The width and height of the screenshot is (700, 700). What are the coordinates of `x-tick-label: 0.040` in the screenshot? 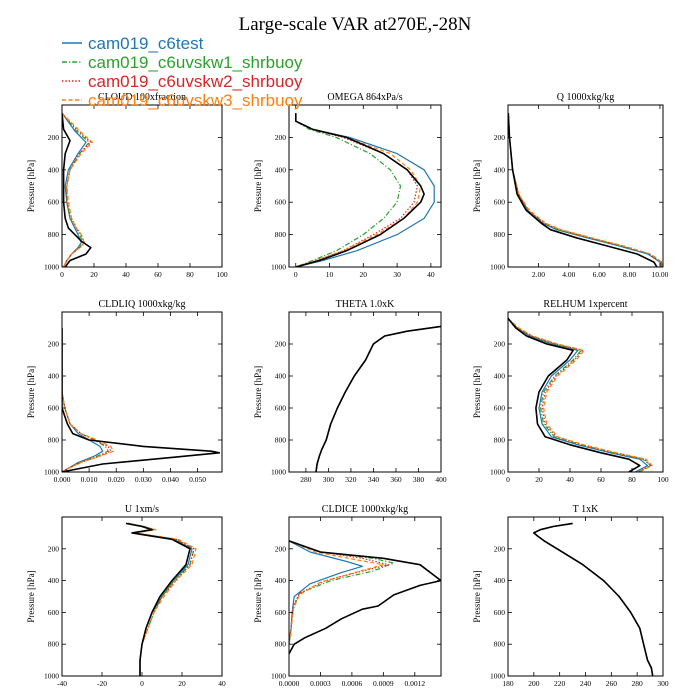 It's located at (170, 479).